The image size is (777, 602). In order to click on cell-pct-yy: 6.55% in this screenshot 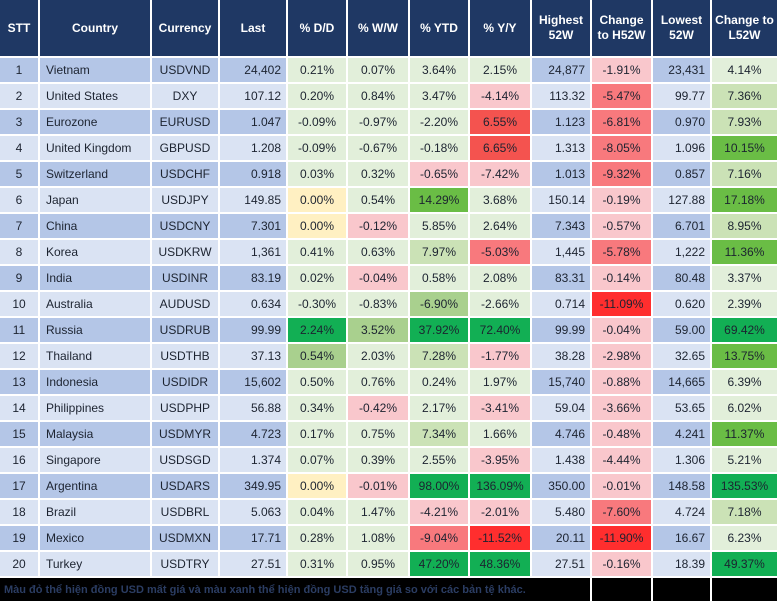, I will do `click(501, 123)`.